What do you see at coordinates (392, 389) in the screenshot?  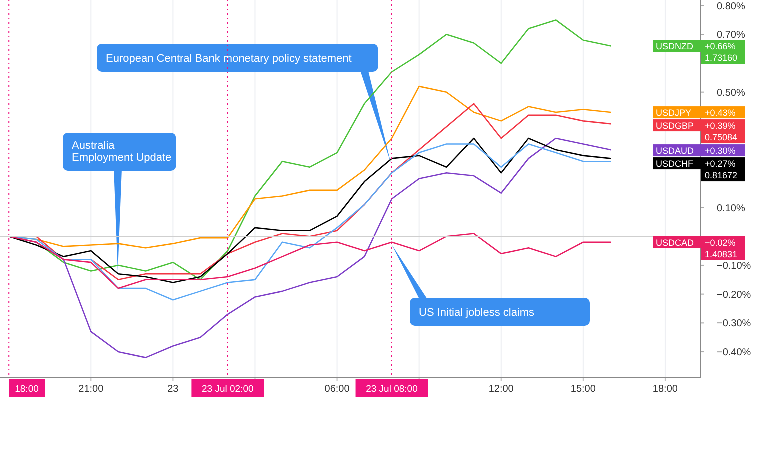 I see `ref-line-label: 23 Jul 08:00` at bounding box center [392, 389].